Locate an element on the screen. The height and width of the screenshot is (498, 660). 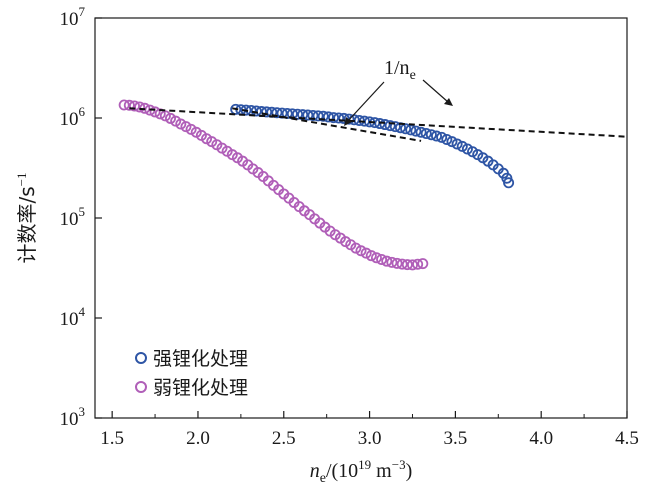
legend-label-strong: 强锂化处理 is located at coordinates (200, 359).